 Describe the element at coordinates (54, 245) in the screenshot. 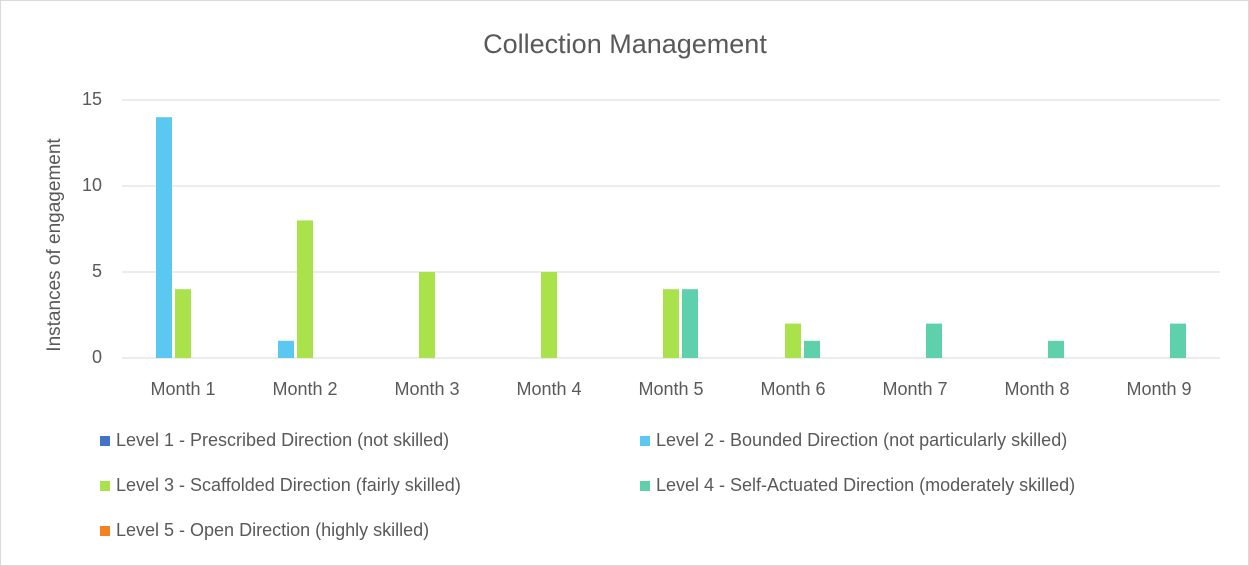

I see `y-axis-label: Instances of engagement` at that location.